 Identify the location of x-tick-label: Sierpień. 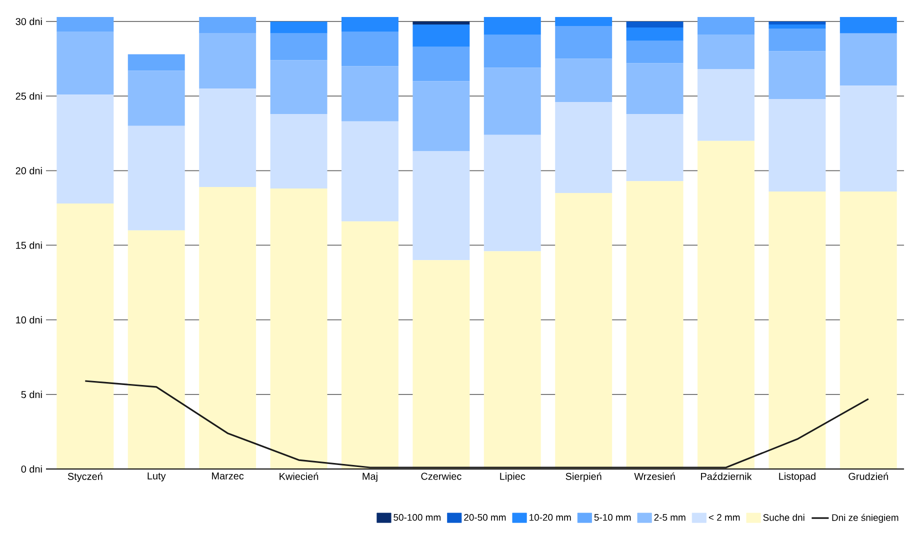
(584, 477).